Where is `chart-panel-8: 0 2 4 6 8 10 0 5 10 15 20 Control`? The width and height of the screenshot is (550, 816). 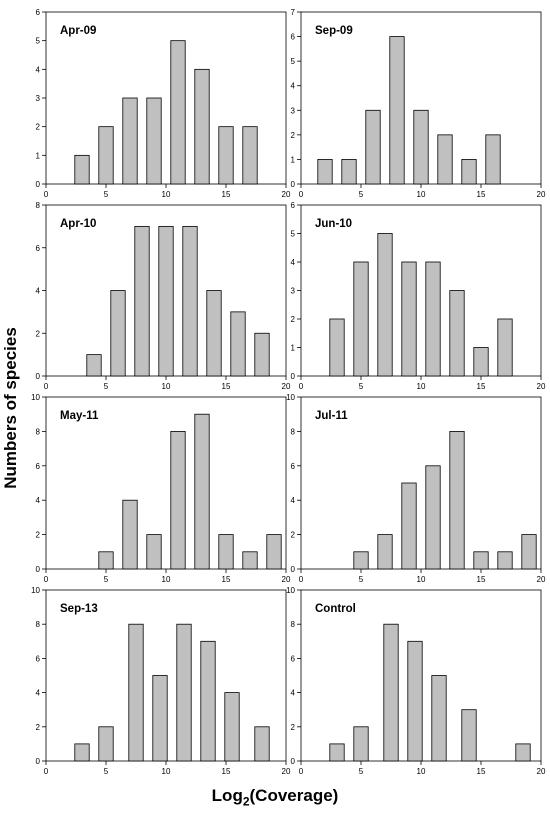
chart-panel-8: 0 2 4 6 8 10 0 5 10 15 20 Control is located at coordinates (416, 681).